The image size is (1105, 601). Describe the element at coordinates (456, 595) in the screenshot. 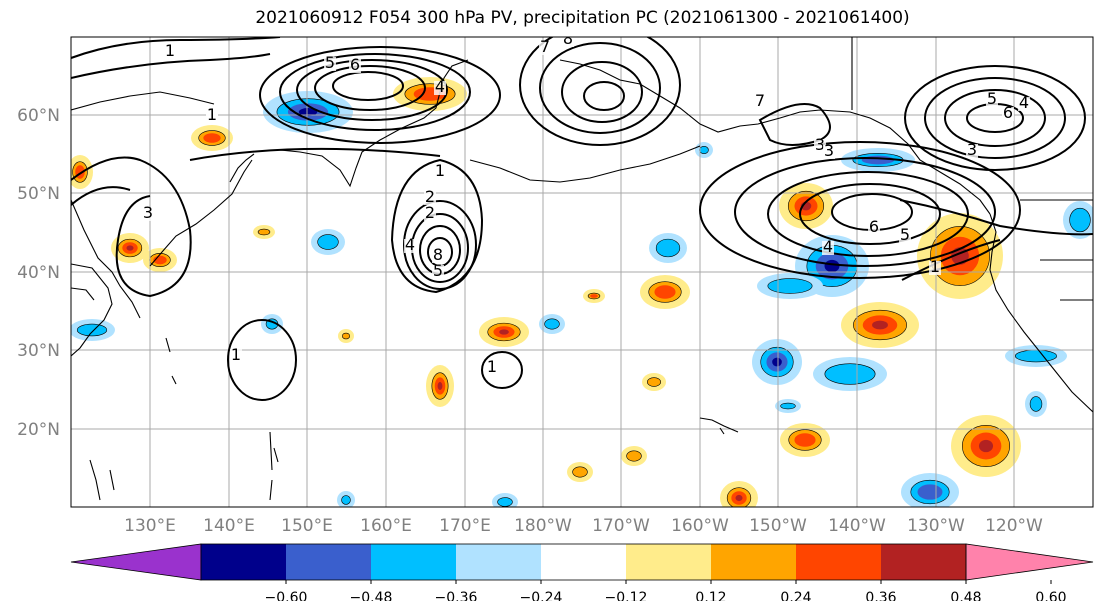

I see `colorbar-tick-label: −0.36` at that location.